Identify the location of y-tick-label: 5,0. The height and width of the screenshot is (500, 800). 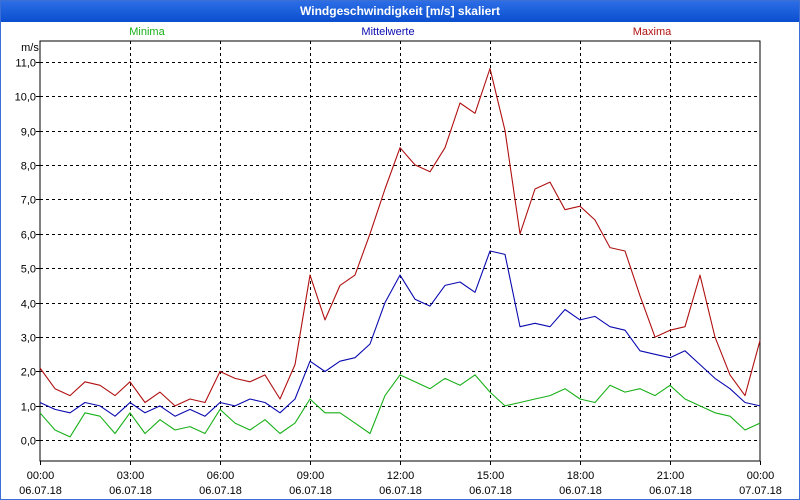
(28, 270).